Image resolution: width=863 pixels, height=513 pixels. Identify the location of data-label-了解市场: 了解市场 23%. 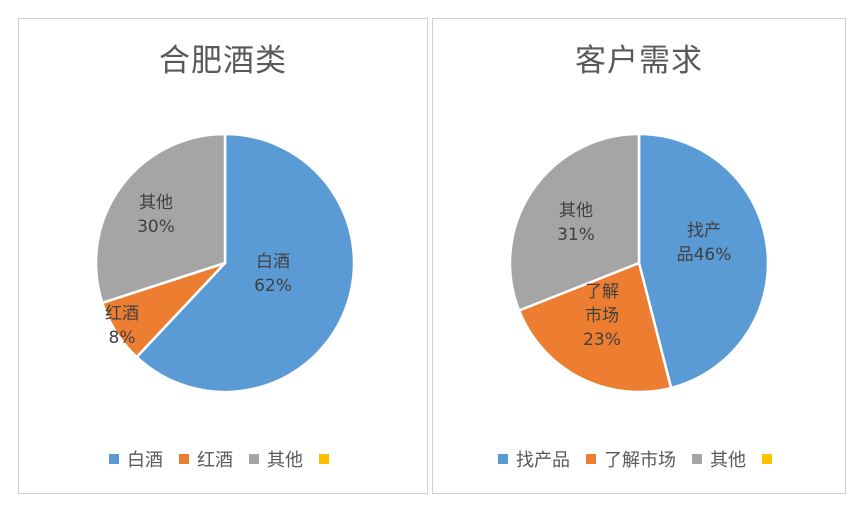
(602, 316).